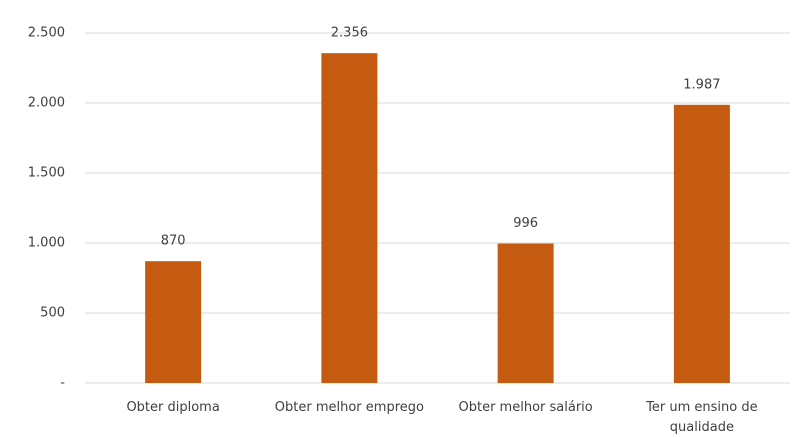 This screenshot has width=800, height=437. Describe the element at coordinates (46, 173) in the screenshot. I see `y-tick-label: 1.500` at that location.